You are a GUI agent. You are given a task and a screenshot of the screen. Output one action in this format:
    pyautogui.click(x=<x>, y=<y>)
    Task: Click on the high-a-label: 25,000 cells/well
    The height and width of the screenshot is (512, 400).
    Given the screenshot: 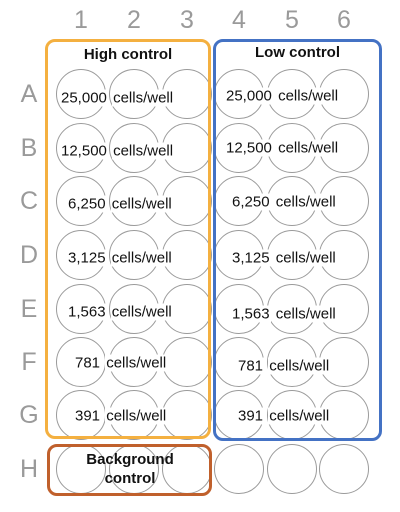 What is the action you would take?
    pyautogui.click(x=117, y=98)
    